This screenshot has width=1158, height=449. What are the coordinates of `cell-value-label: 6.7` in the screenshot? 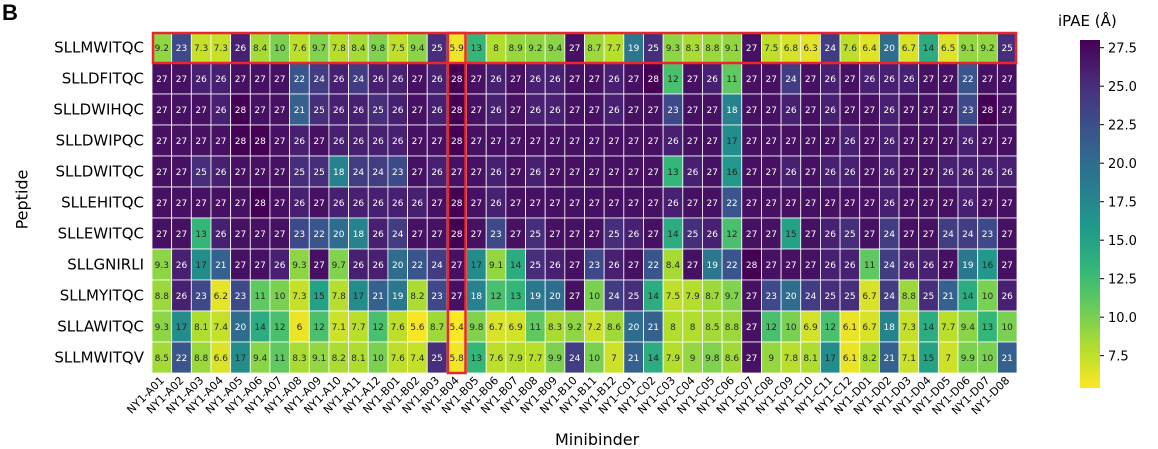 It's located at (496, 328).